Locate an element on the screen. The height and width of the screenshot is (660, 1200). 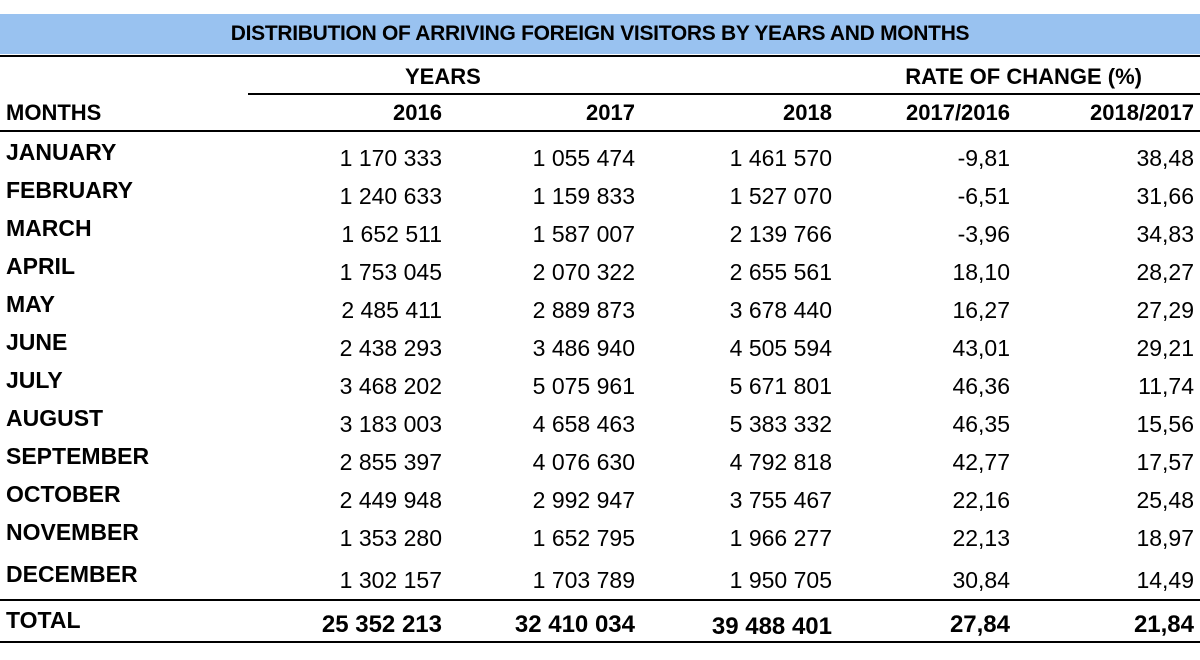
value-2016: 2 438 293 is located at coordinates (390, 348).